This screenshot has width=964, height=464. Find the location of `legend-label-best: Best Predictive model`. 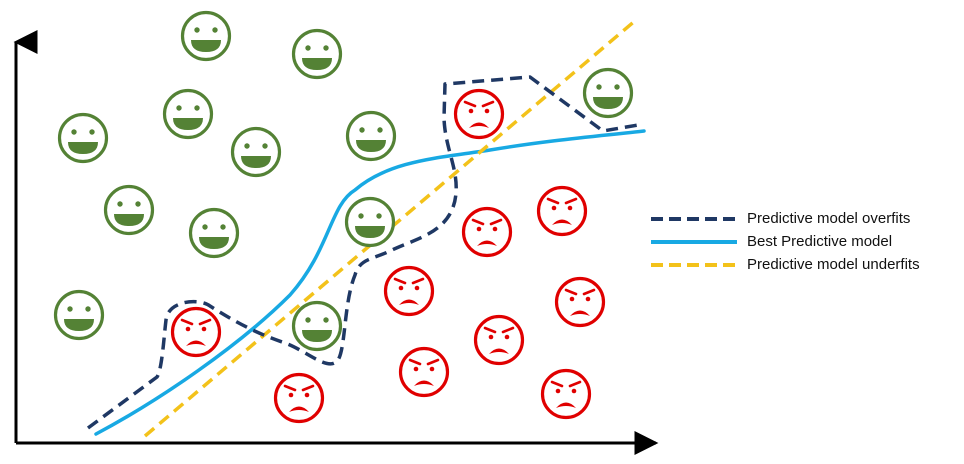

legend-label-best: Best Predictive model is located at coordinates (820, 241).